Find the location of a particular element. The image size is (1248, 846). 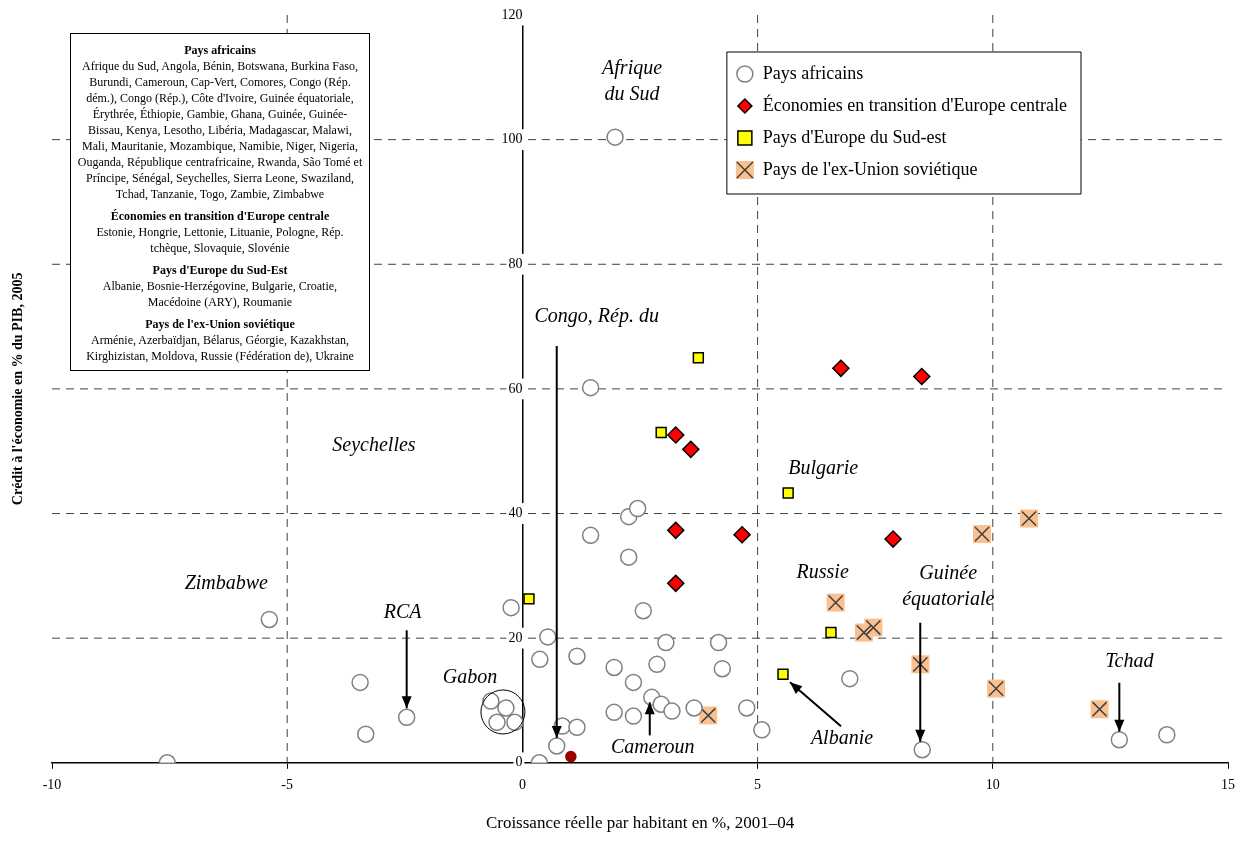

y-tick-label: 100 is located at coordinates (512, 139).